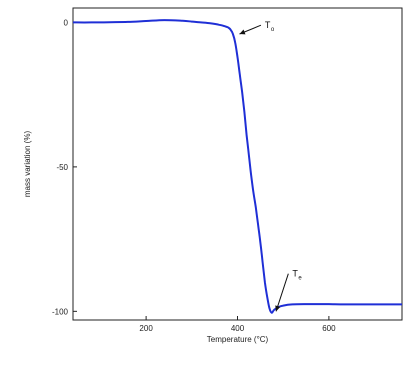  I want to click on y-tick-label: 0, so click(66, 22).